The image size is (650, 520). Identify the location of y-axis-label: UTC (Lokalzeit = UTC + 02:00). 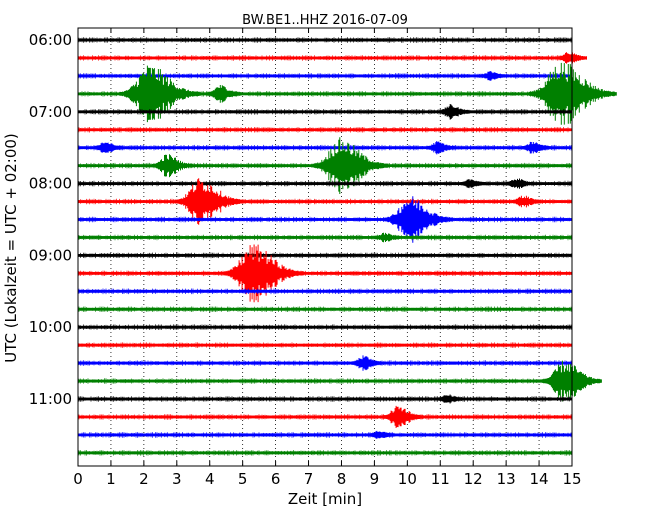
(11, 248).